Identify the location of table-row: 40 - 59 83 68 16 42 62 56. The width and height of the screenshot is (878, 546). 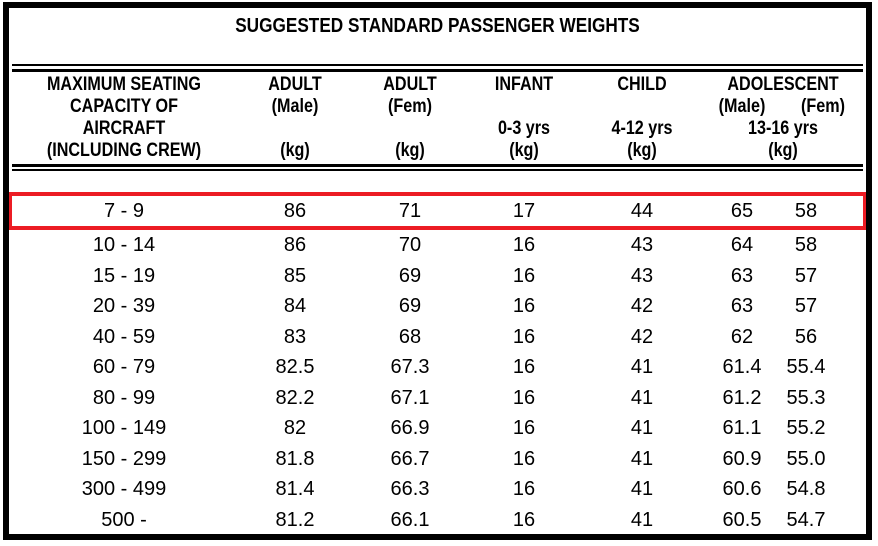
(437, 337).